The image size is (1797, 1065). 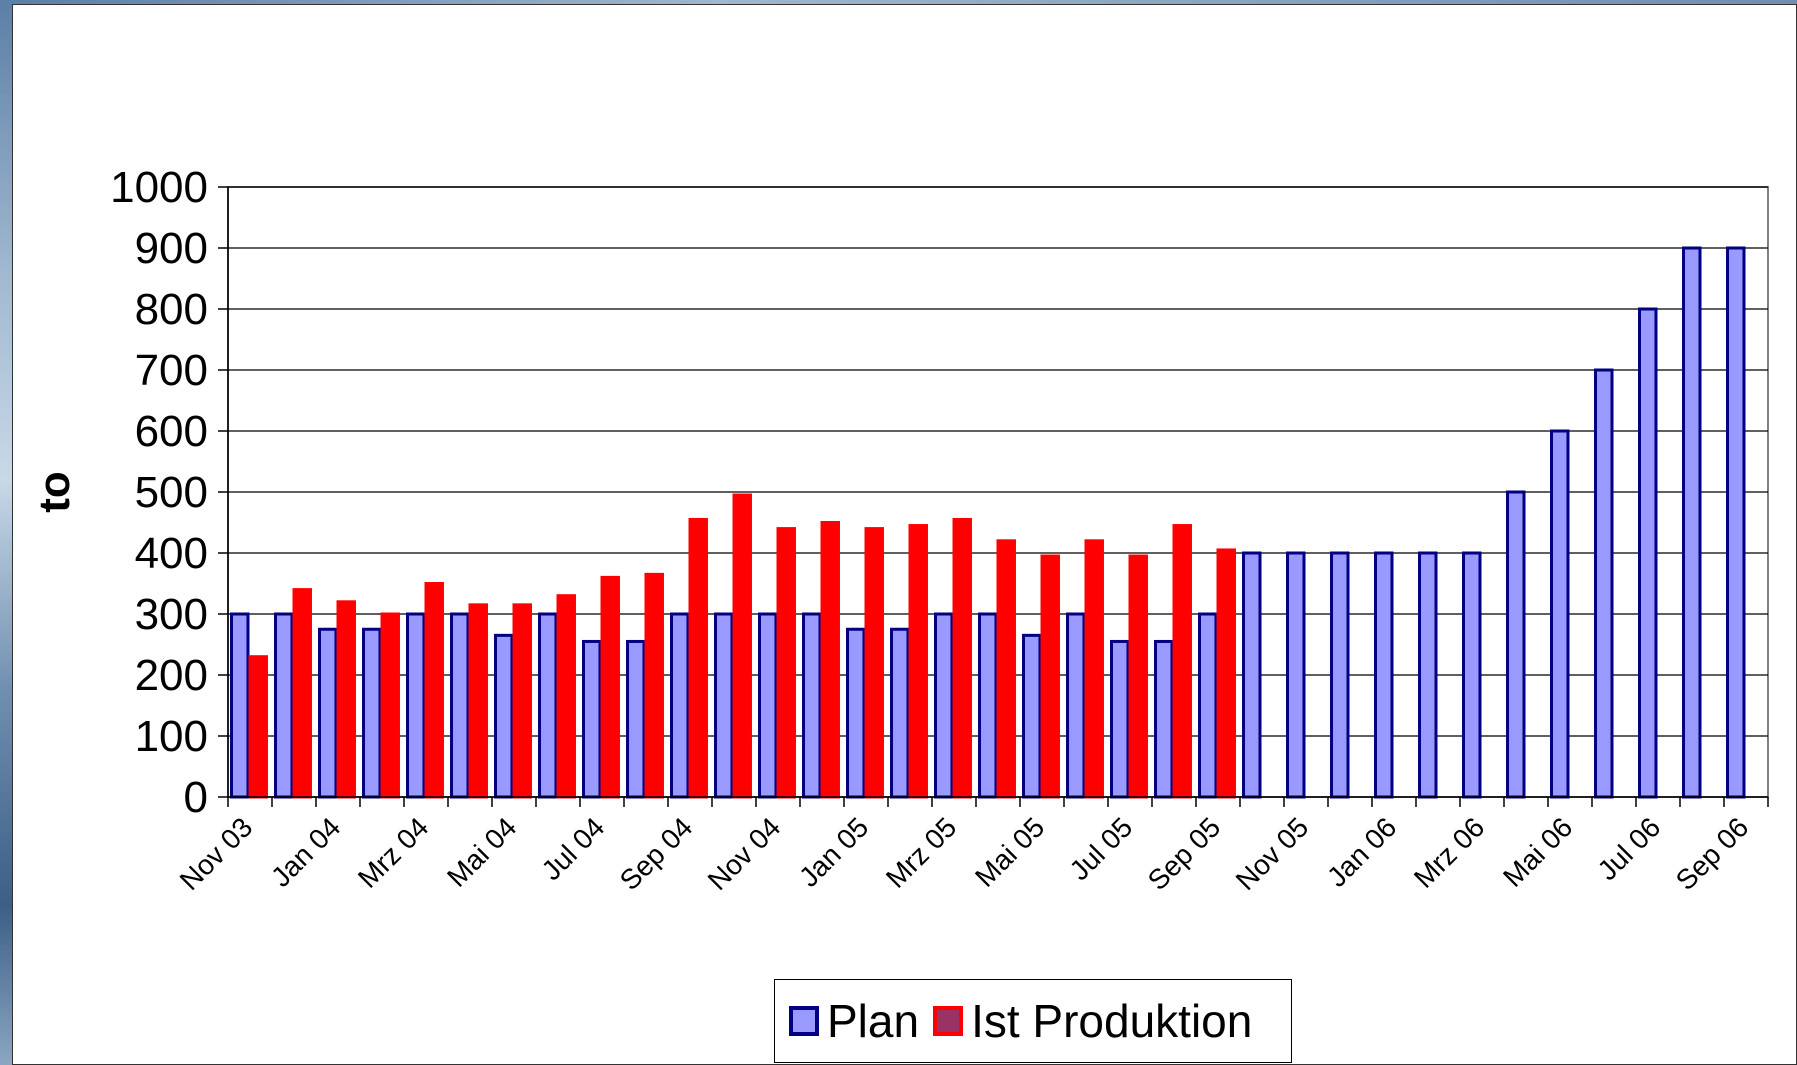 I want to click on legend-swatch-plan, so click(x=804, y=1021).